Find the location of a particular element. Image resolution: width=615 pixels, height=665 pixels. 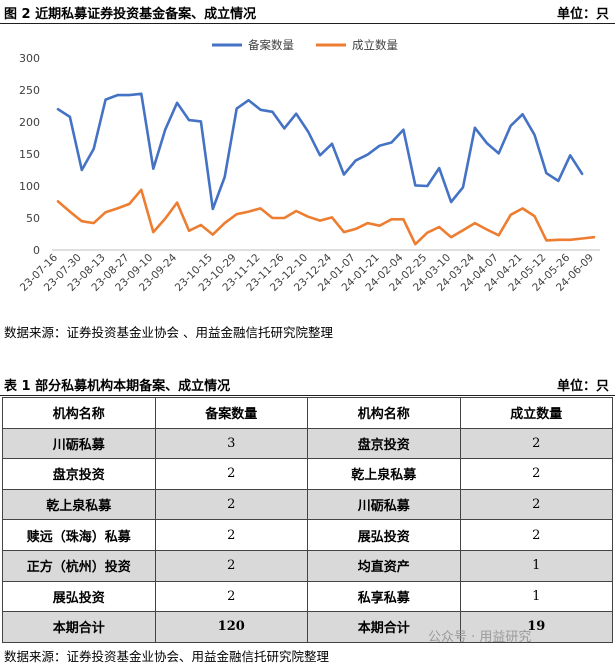

table-row: 赎远（珠海）私募 2 展弘投资 2 is located at coordinates (307, 535).